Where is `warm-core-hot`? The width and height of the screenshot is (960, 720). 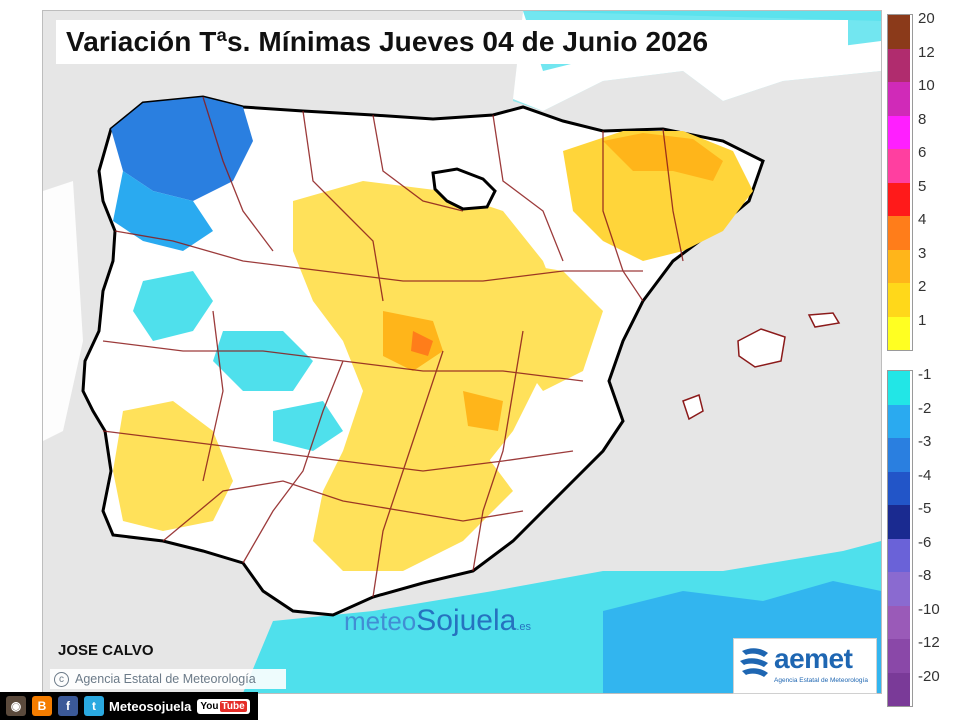 warm-core-hot is located at coordinates (422, 343).